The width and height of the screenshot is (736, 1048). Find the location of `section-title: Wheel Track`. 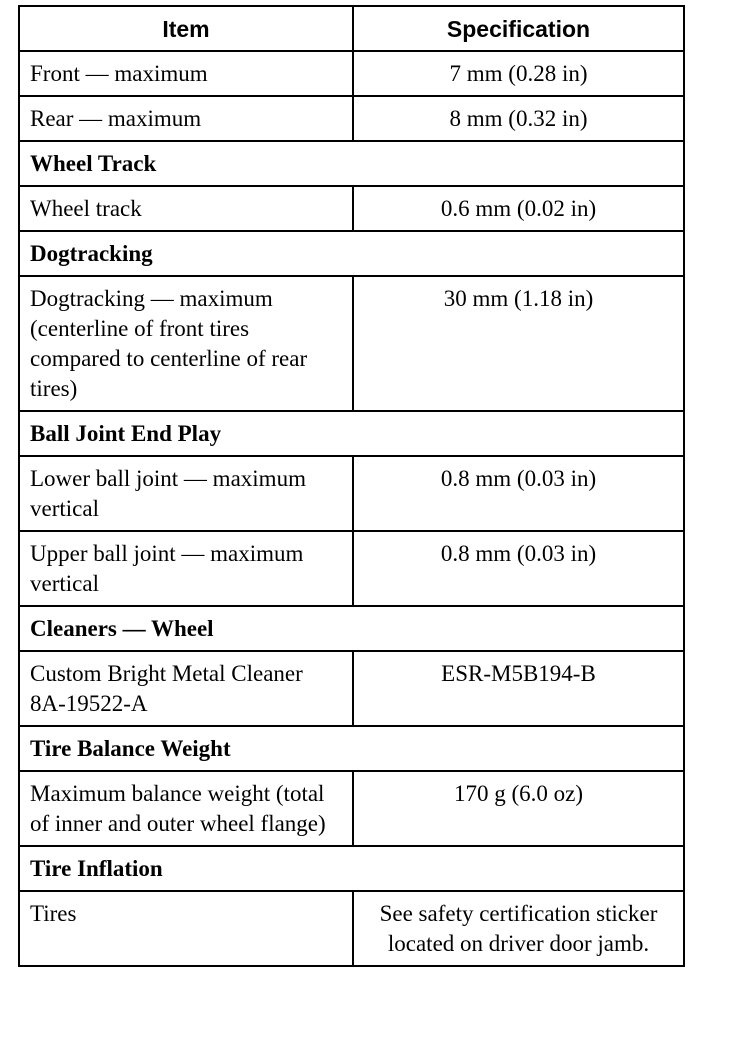

section-title: Wheel Track is located at coordinates (351, 163).